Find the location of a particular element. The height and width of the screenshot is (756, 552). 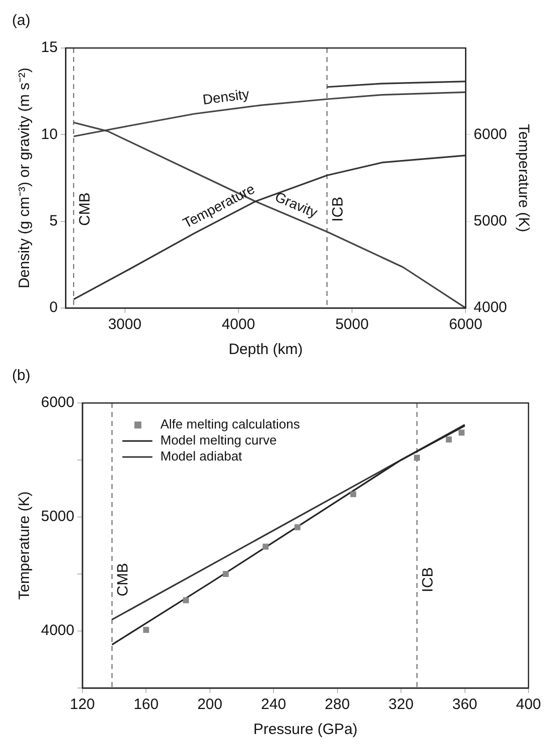

x-tick-label: 120 is located at coordinates (82, 705).